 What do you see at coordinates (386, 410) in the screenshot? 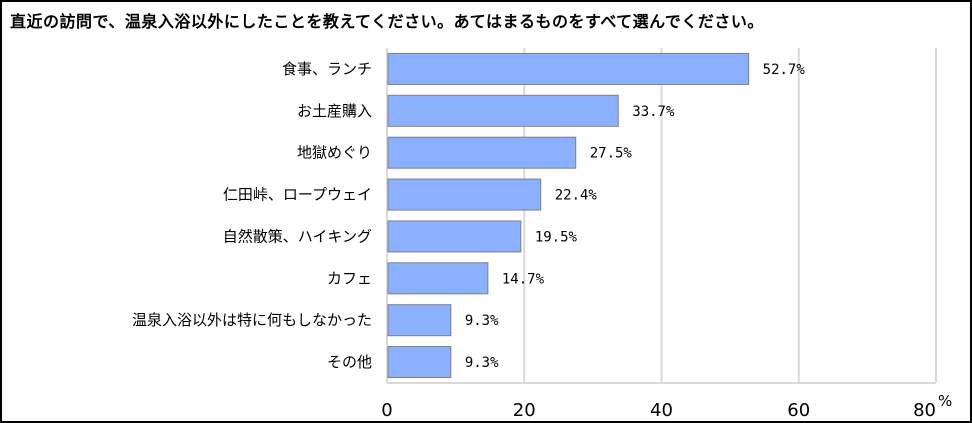
I see `x-tick-label: 0` at bounding box center [386, 410].